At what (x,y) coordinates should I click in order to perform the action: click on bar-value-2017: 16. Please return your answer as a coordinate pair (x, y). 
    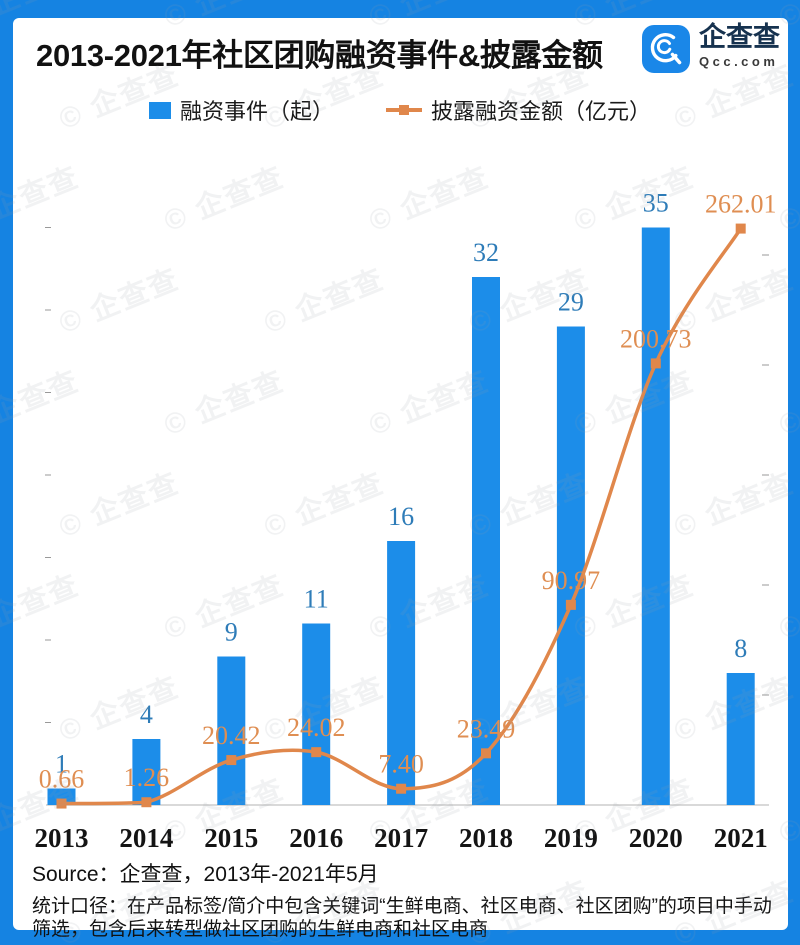
    Looking at the image, I should click on (401, 516).